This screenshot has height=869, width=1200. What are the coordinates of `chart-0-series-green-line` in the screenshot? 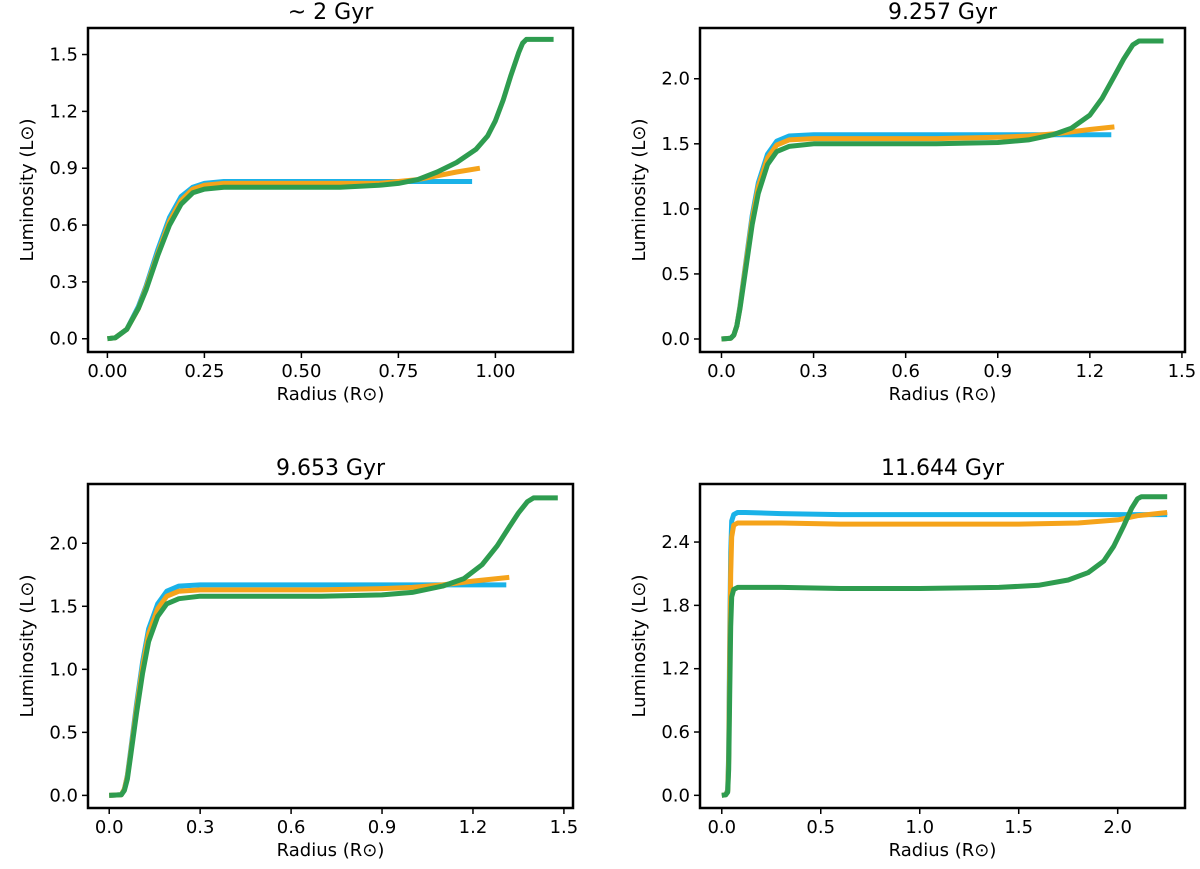 It's located at (330, 189).